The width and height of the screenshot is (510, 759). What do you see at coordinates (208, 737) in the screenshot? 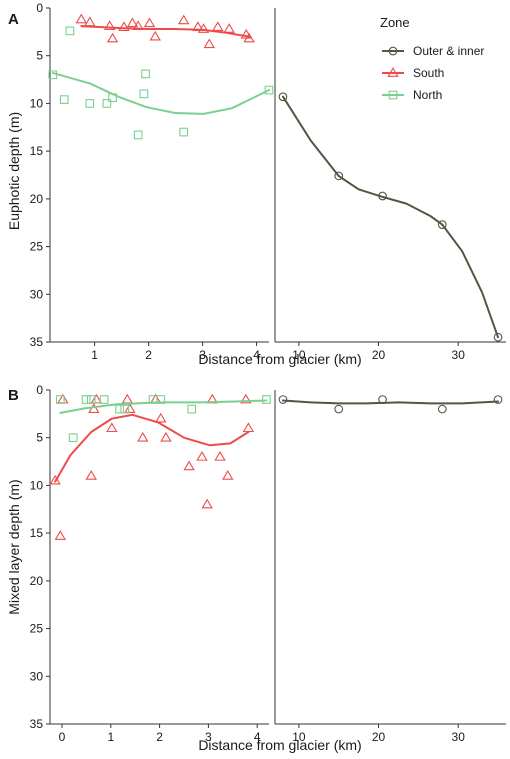
I see `panel-b-near-x-tick-label: 3` at bounding box center [208, 737].